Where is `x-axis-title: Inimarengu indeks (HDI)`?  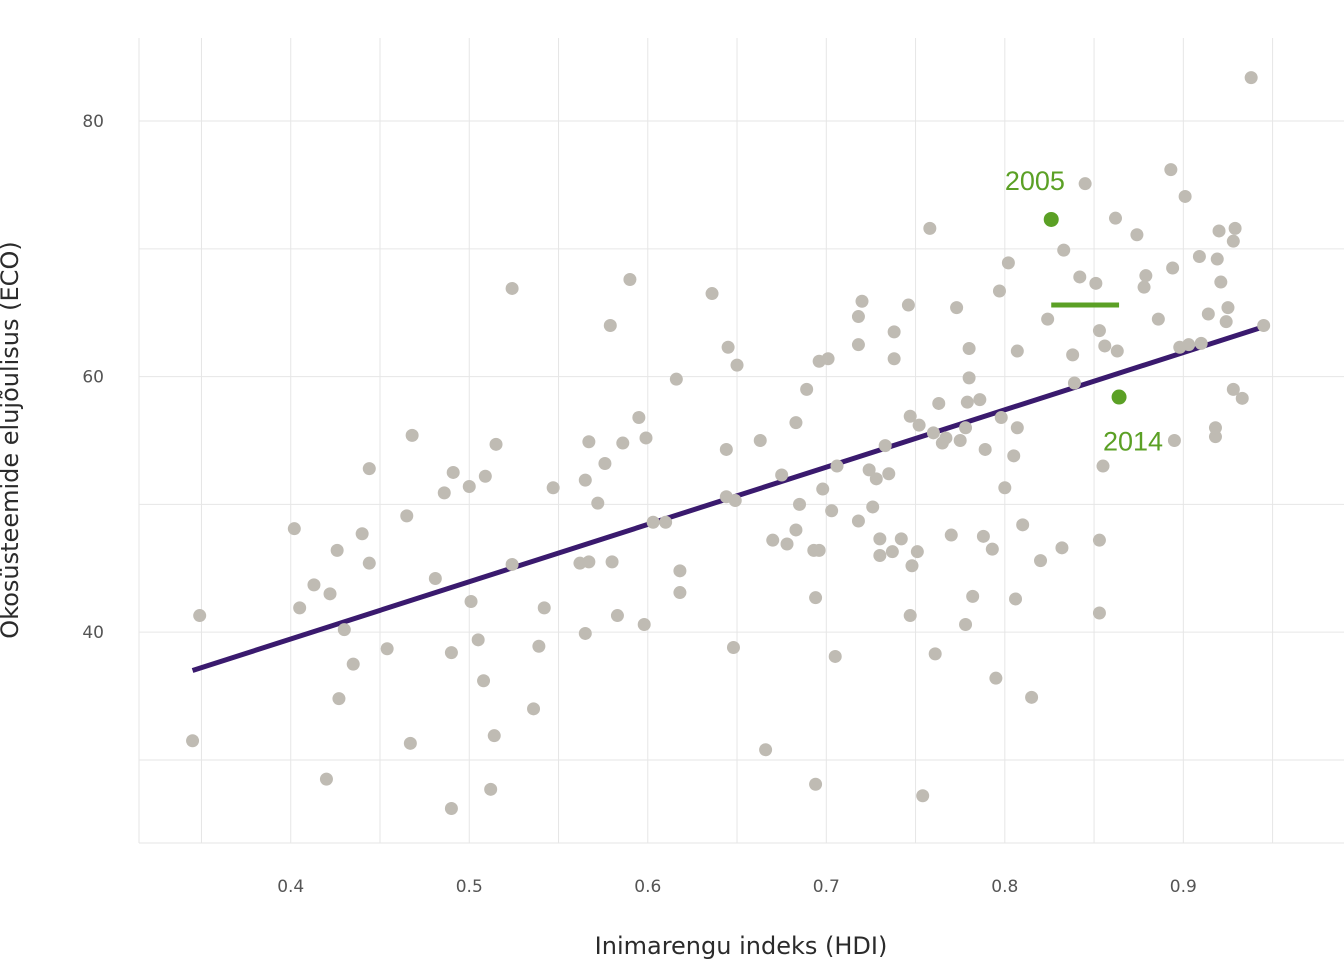 x-axis-title: Inimarengu indeks (HDI) is located at coordinates (741, 946).